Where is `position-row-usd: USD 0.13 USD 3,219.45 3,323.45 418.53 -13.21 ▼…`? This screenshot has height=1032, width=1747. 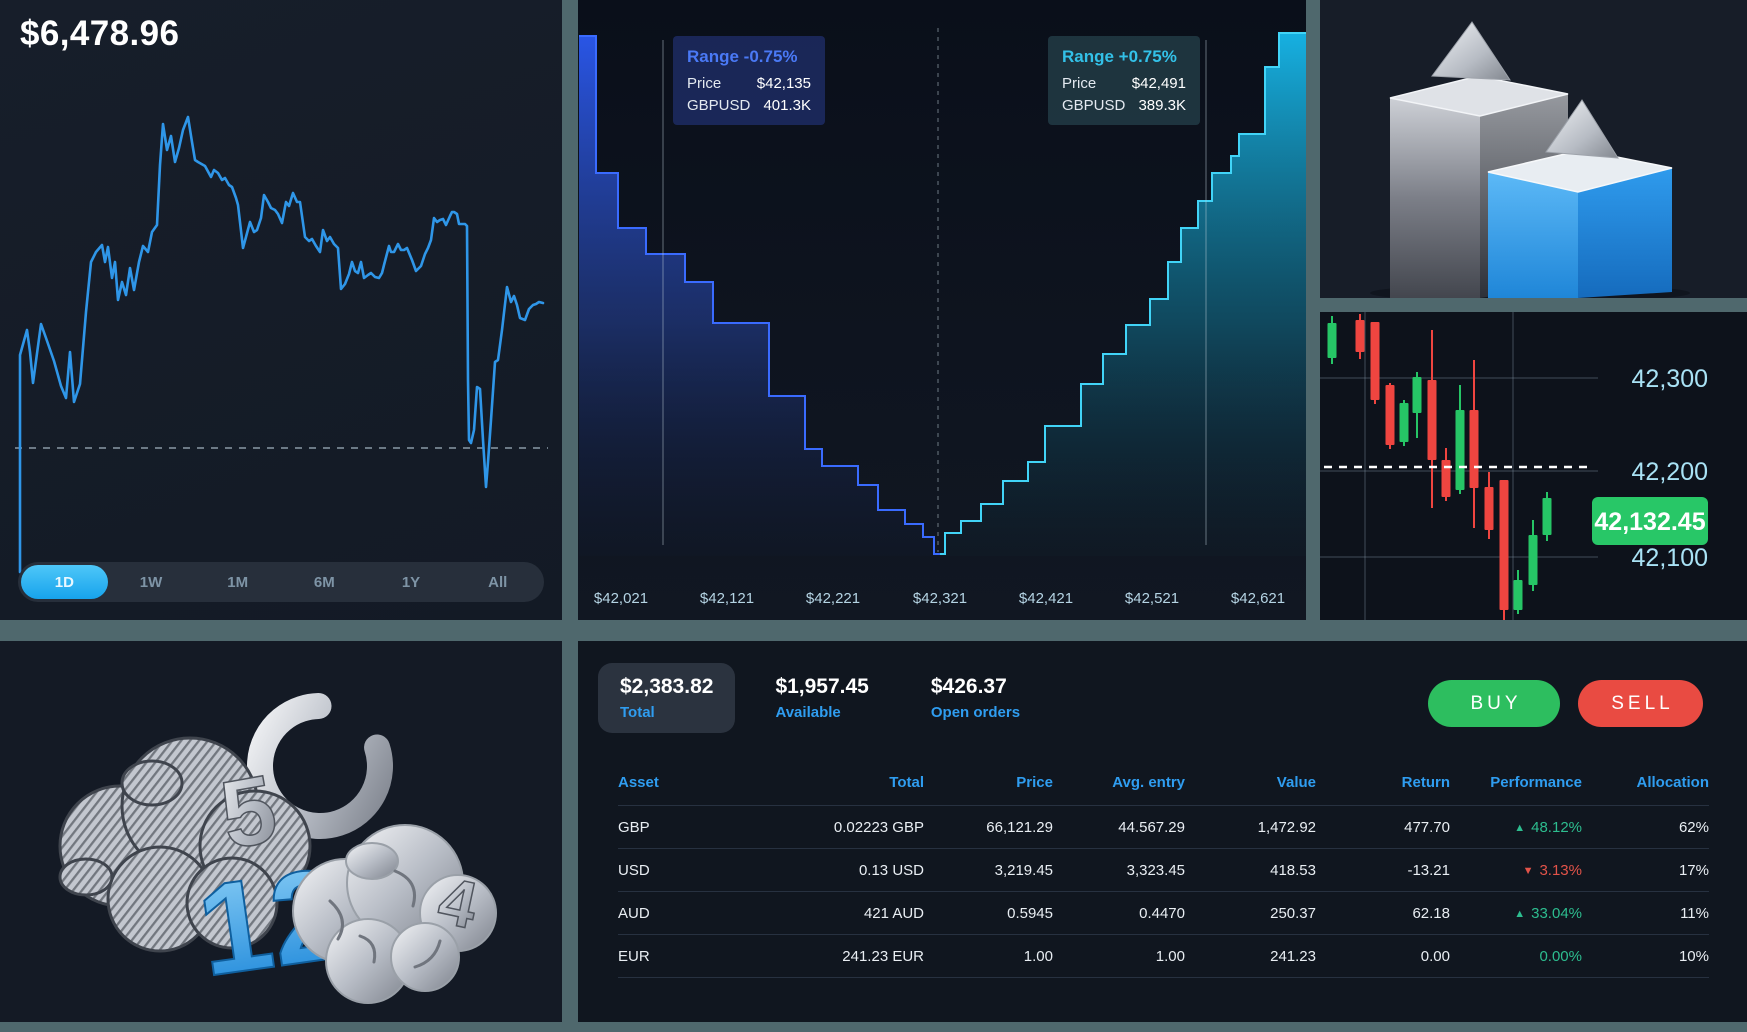
position-row-usd: USD 0.13 USD 3,219.45 3,323.45 418.53 -13.21 ▼… is located at coordinates (1163, 870).